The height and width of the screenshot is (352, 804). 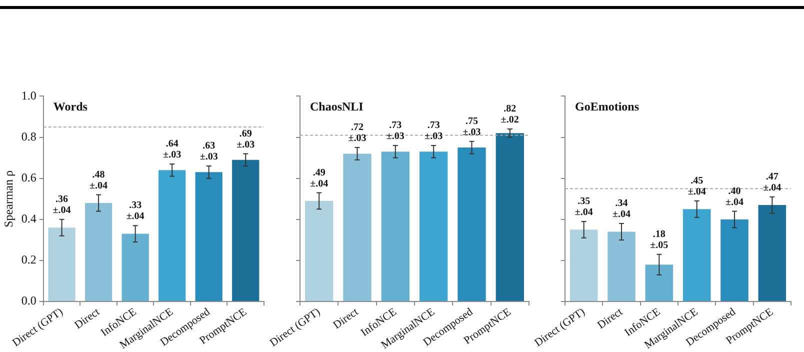 I want to click on y-tick-label: 1.0, so click(x=28, y=95).